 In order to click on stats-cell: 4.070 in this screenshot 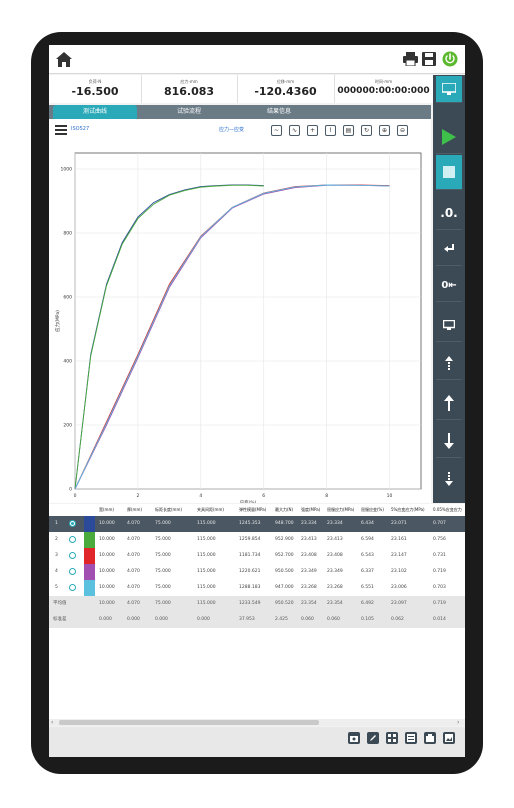, I will do `click(133, 603)`.